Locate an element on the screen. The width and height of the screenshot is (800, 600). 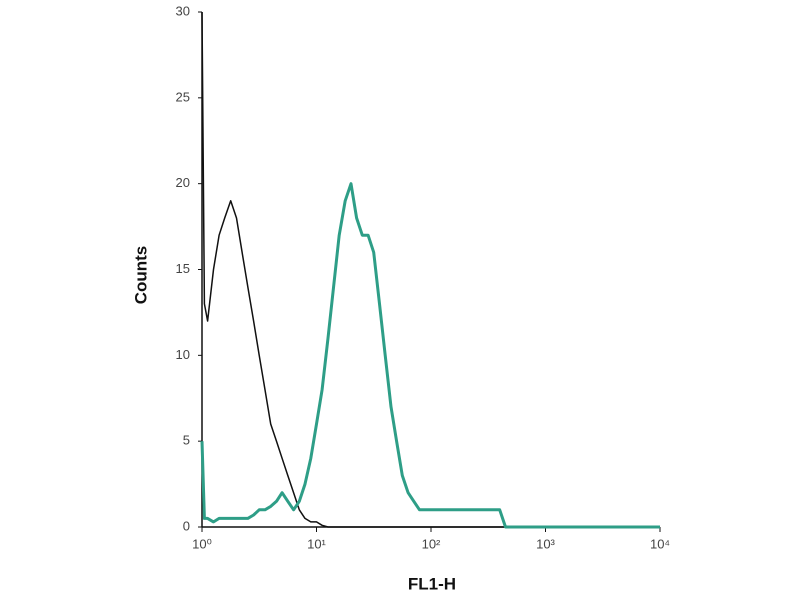
y-tick-label: 20 is located at coordinates (183, 182).